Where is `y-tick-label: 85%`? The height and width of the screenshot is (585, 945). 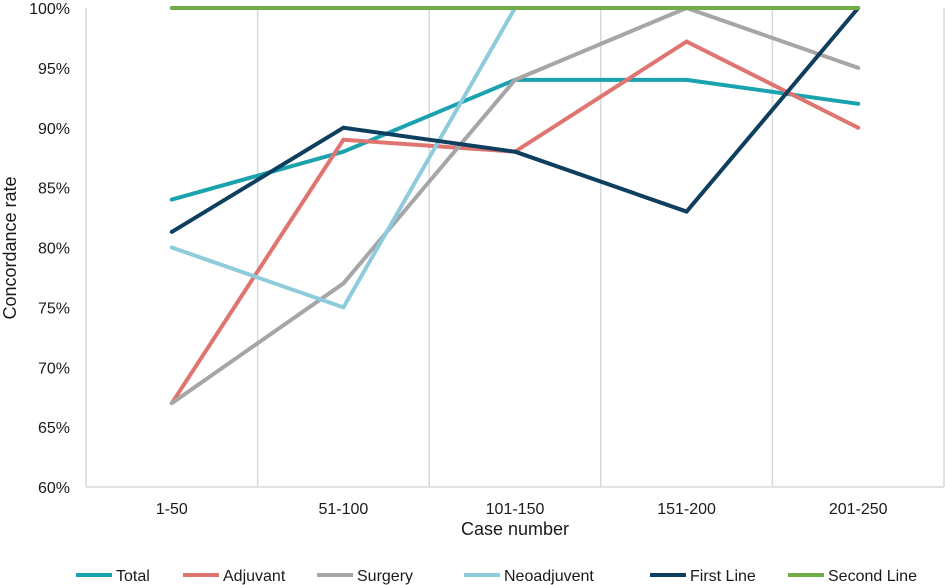
y-tick-label: 85% is located at coordinates (54, 189).